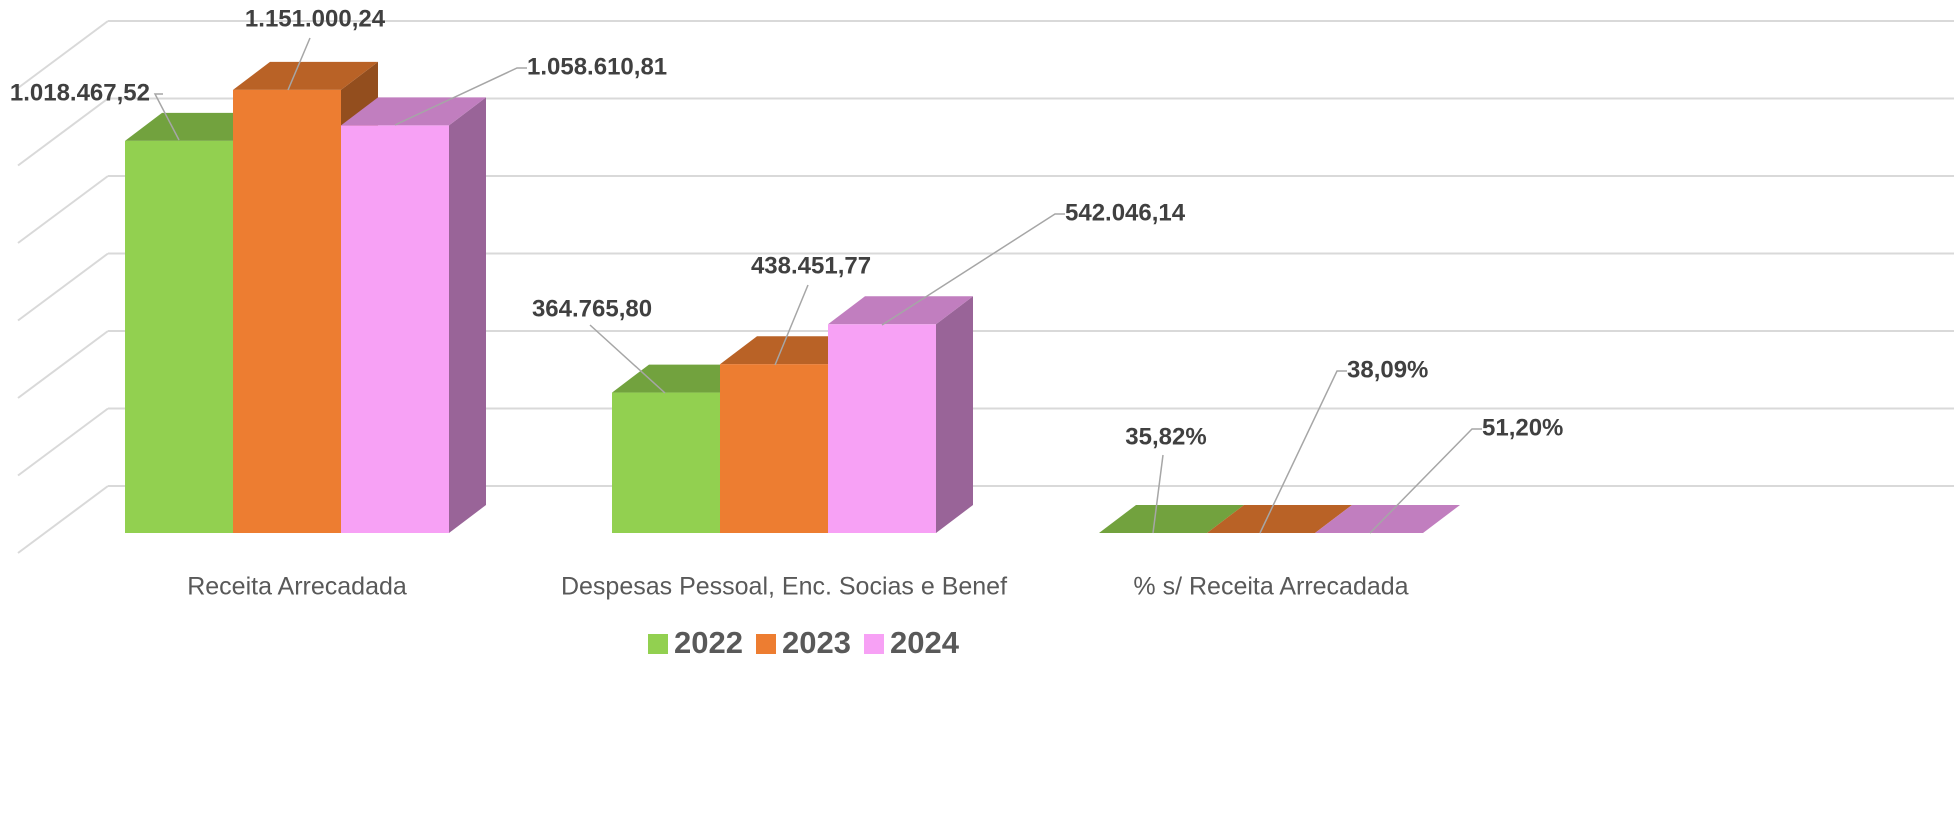 The width and height of the screenshot is (1954, 817). Describe the element at coordinates (1165, 436) in the screenshot. I see `value-label: 35,82%` at that location.